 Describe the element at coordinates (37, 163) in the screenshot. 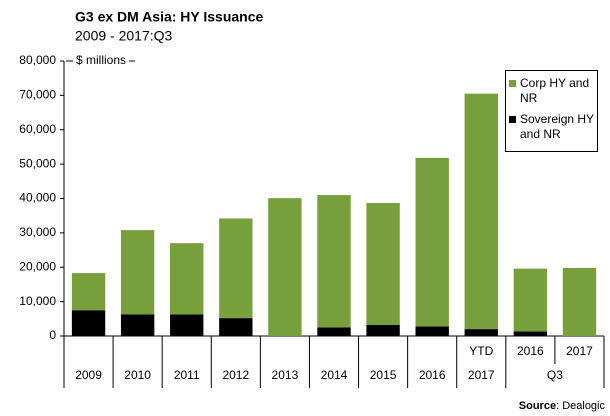

I see `y-tick-label: 50,000` at that location.